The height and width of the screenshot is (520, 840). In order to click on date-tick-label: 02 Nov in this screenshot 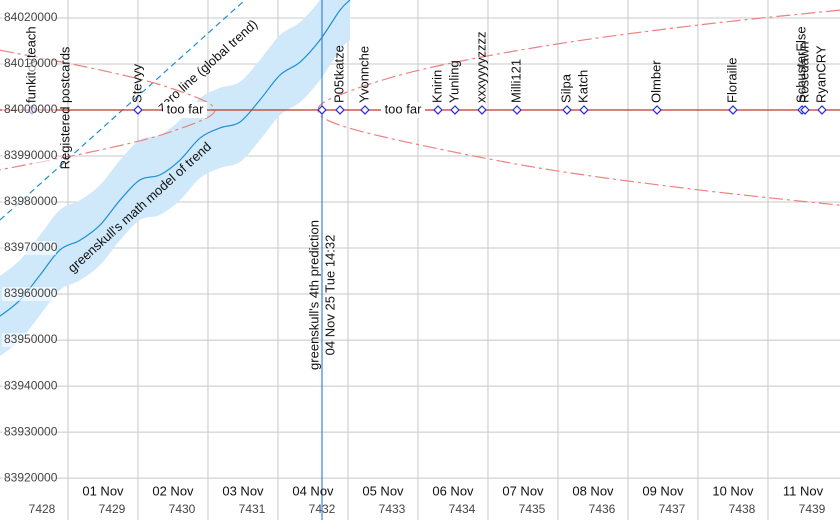, I will do `click(173, 490)`.